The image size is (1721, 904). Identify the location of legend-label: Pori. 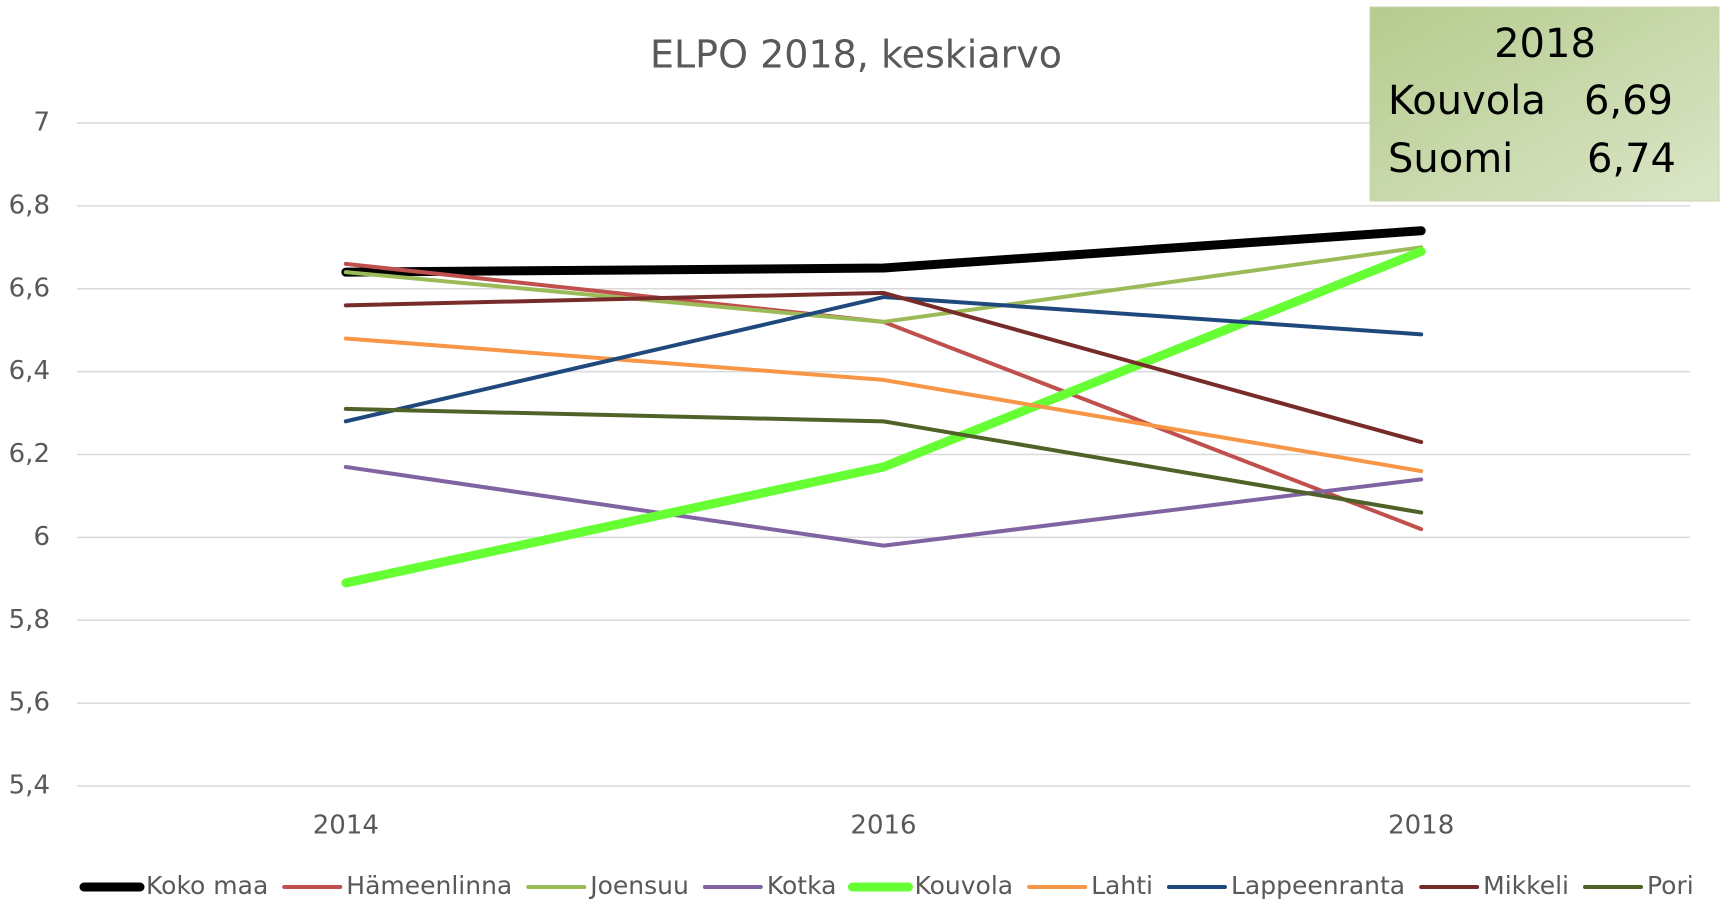
(1670, 885).